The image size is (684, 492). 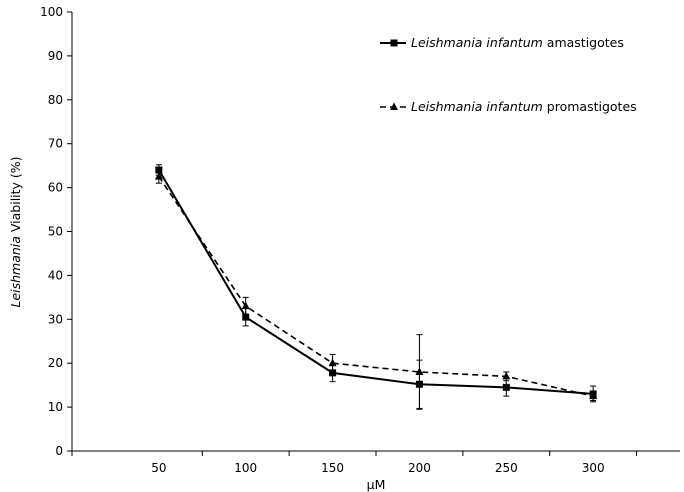 I want to click on y-tick-label: 60, so click(x=55, y=188).